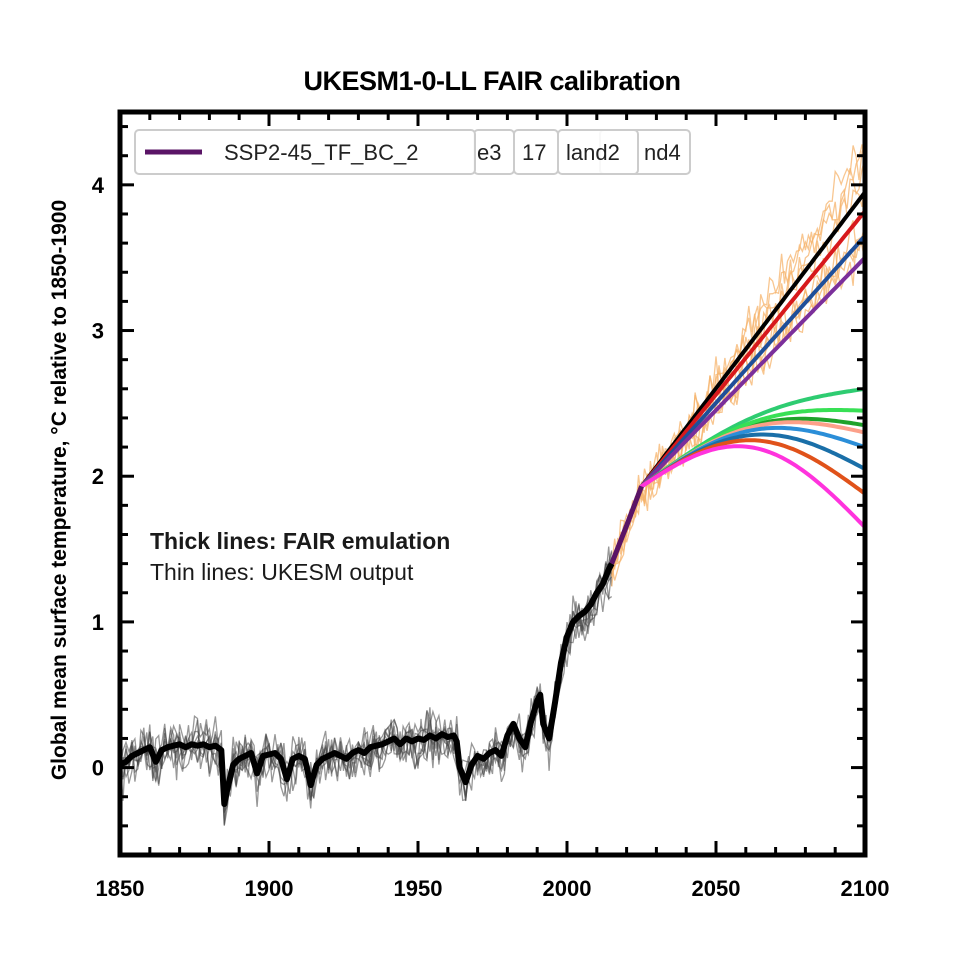 The image size is (964, 964). I want to click on y-tick-label: 2, so click(98, 476).